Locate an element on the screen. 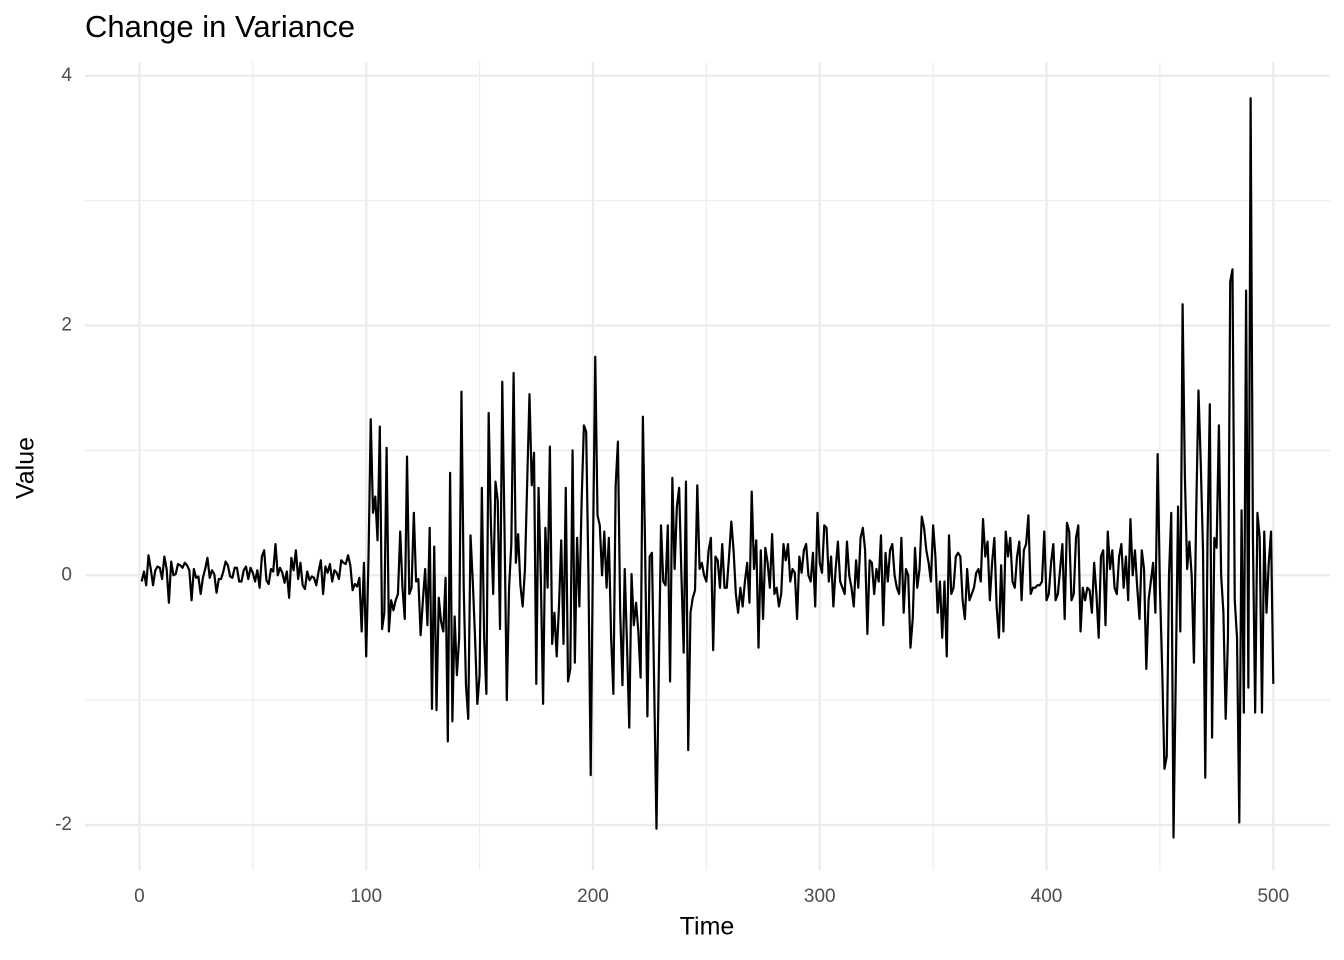 The image size is (1344, 960). x-tick-label: 100 is located at coordinates (366, 896).